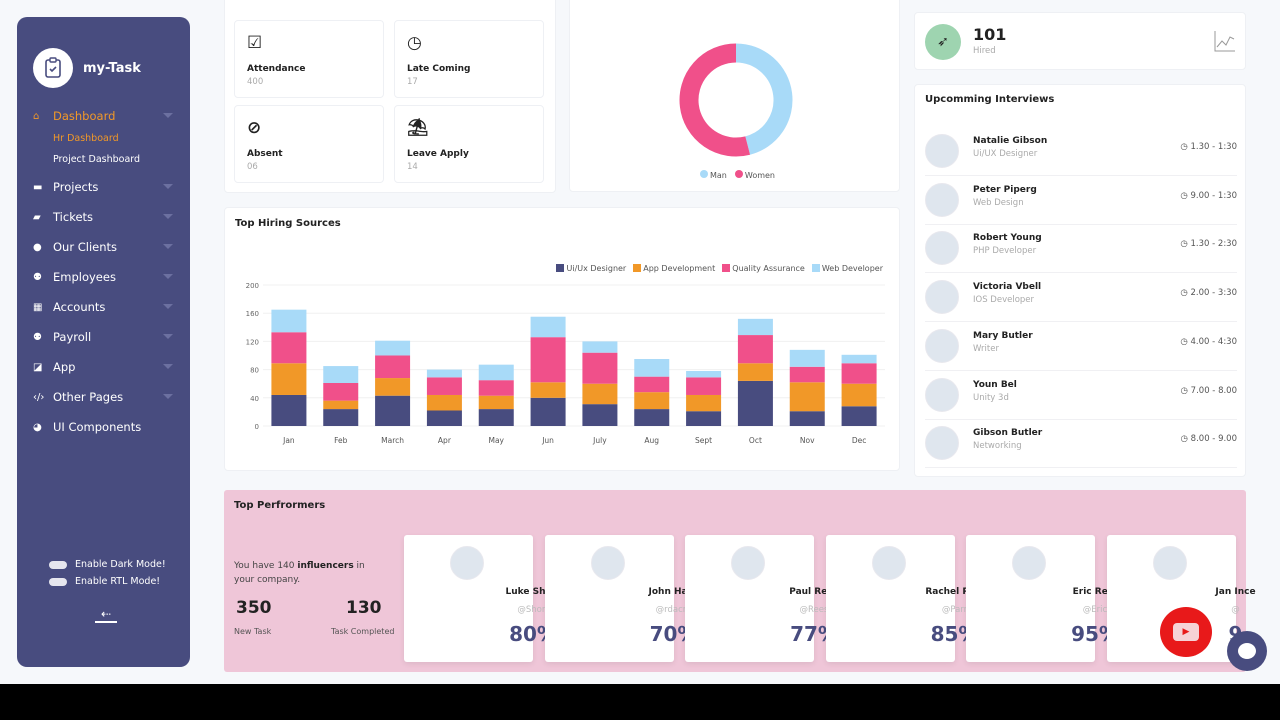 The width and height of the screenshot is (1280, 720). Describe the element at coordinates (1081, 444) in the screenshot. I see `interview-row: Gibson Butler Networking ◷ 8.00 - 9.00` at that location.